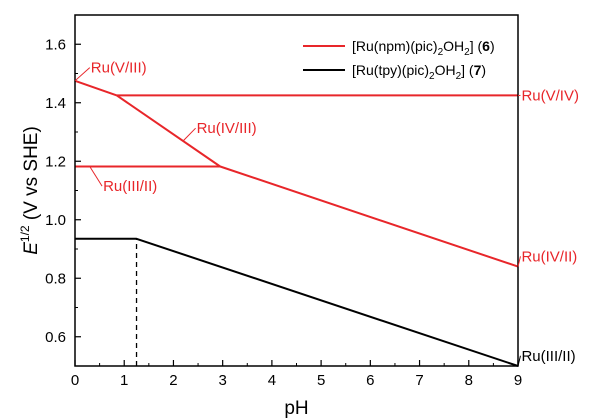 Image resolution: width=595 pixels, height=418 pixels. I want to click on x-axis-label: pH, so click(296, 408).